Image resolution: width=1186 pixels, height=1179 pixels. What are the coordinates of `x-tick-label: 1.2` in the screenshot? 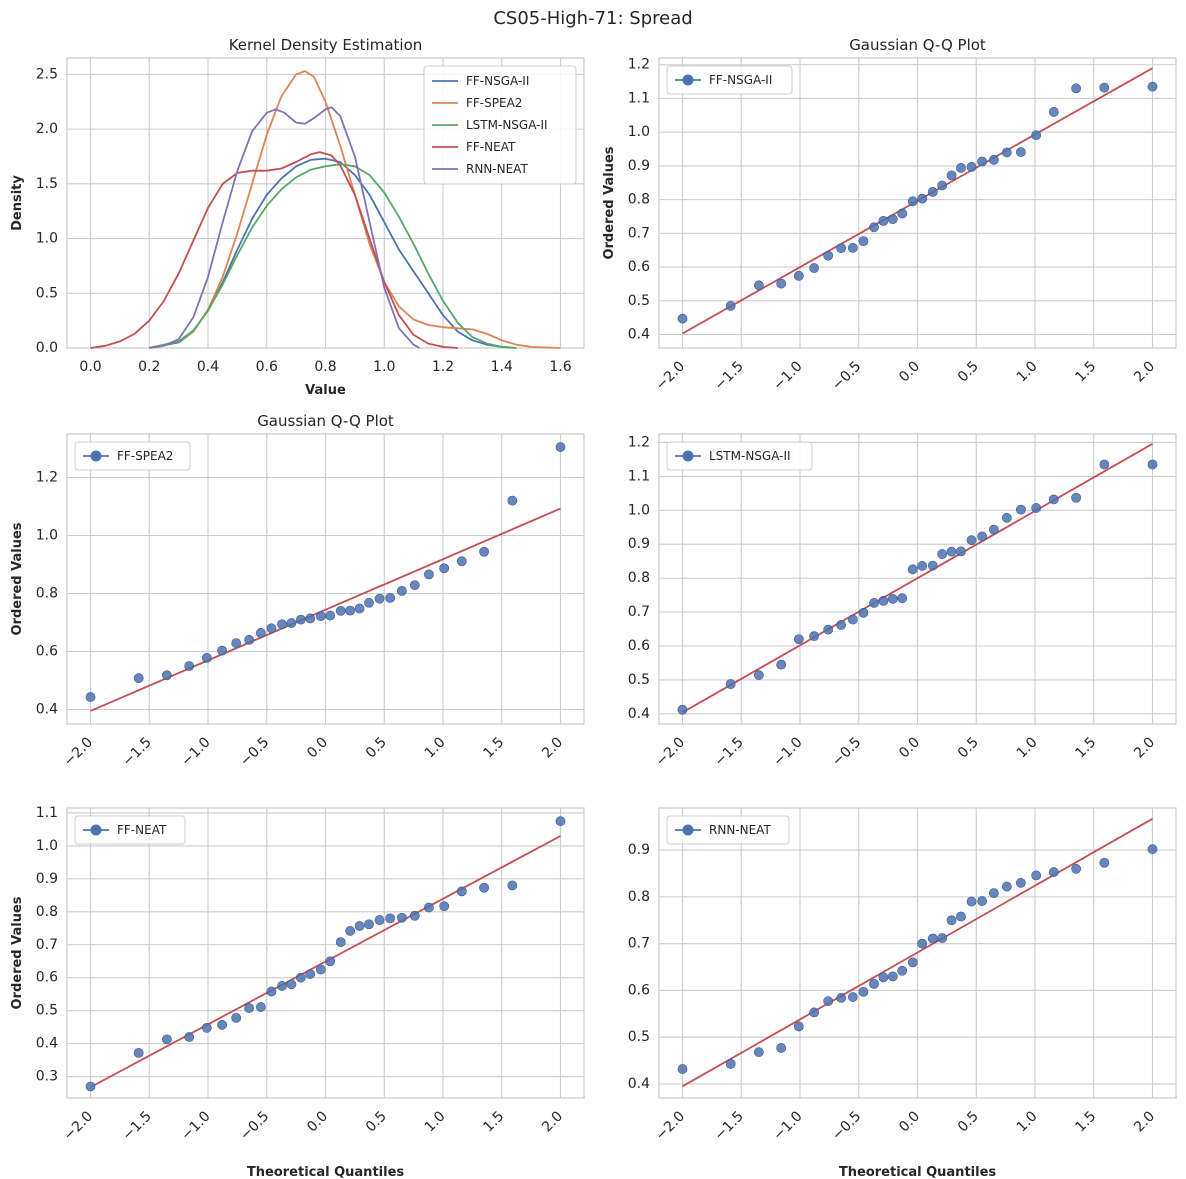 It's located at (443, 367).